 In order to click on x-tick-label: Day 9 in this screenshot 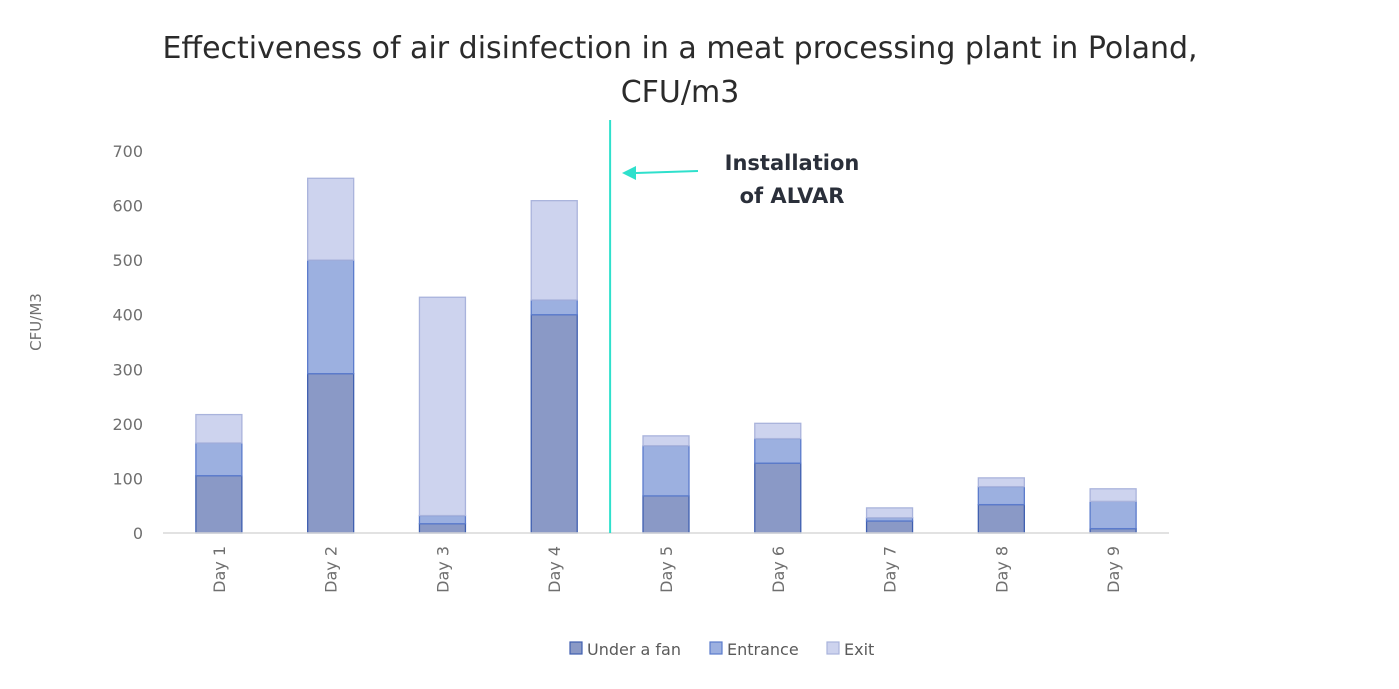, I will do `click(1113, 569)`.